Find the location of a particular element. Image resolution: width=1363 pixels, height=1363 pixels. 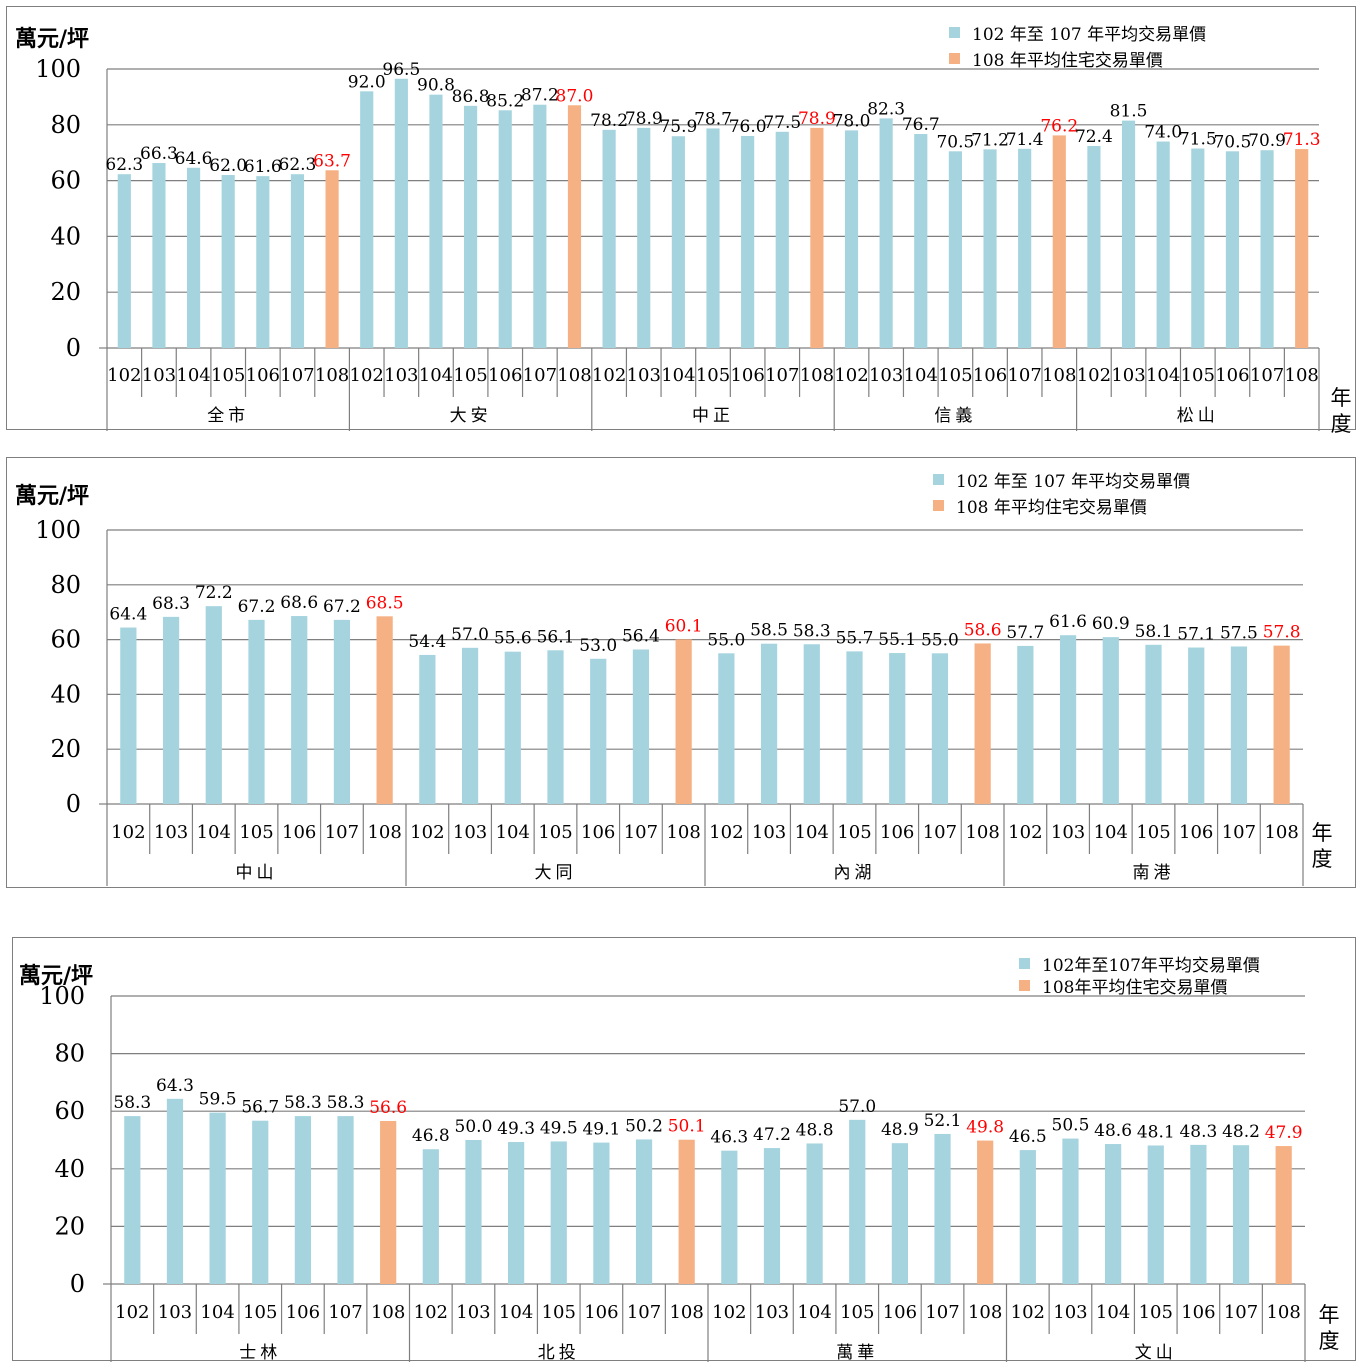

data-label: 55.7 is located at coordinates (855, 638).